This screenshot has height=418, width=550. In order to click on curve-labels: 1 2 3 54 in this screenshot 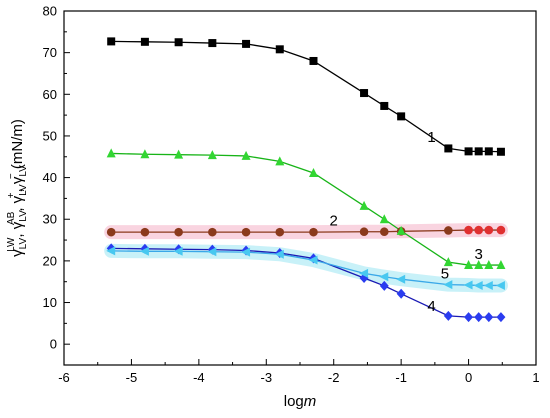, I will do `click(406, 222)`.